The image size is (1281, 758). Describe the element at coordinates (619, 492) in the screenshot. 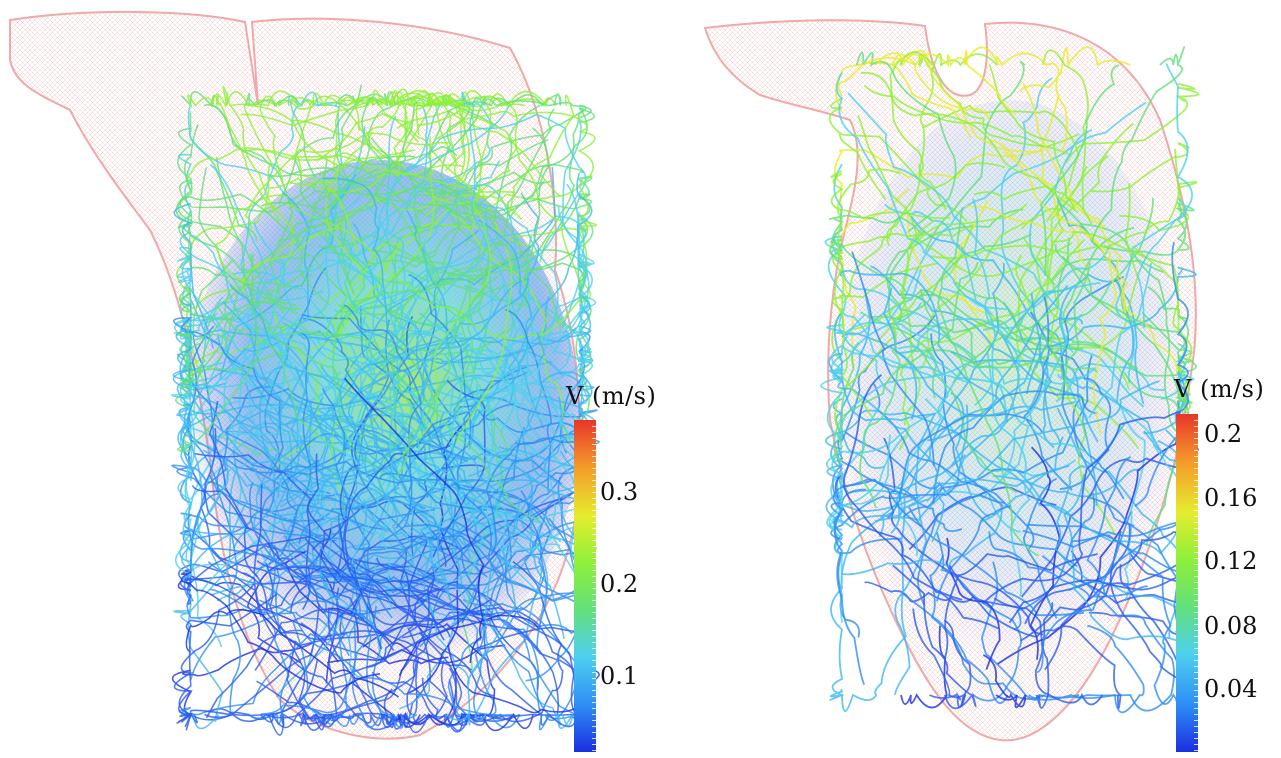

I see `left-colorbar-tick: 0.3` at that location.